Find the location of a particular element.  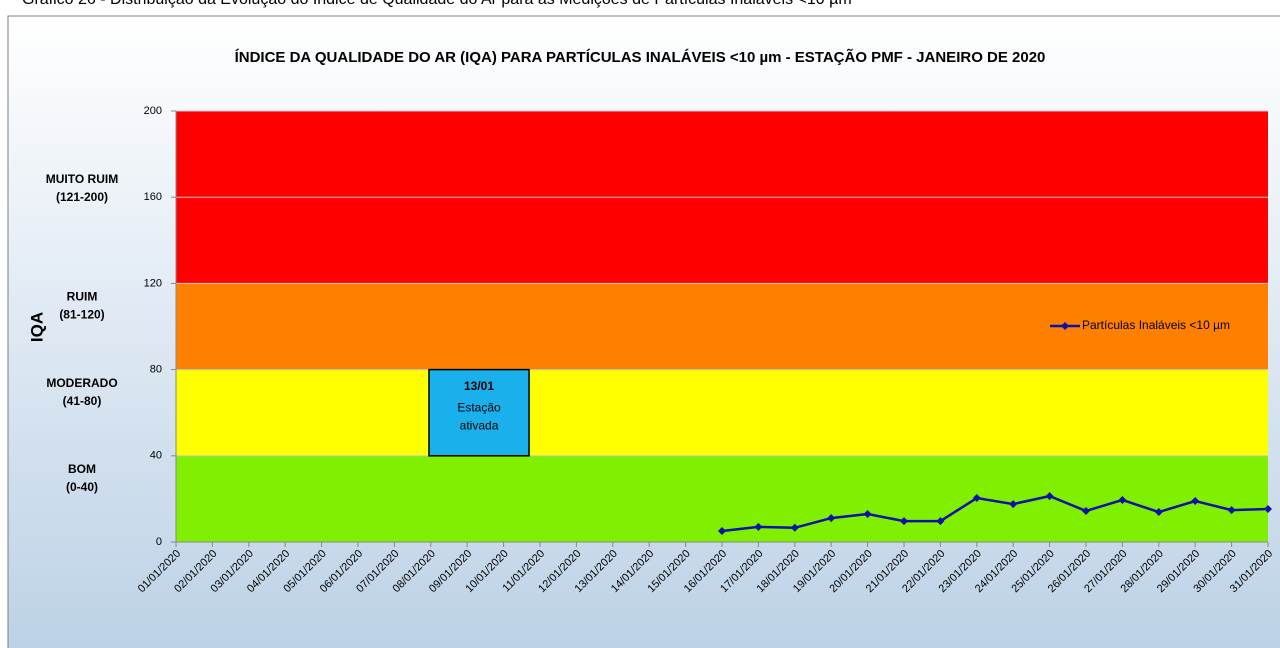

y-tick-label: 80 is located at coordinates (156, 370).